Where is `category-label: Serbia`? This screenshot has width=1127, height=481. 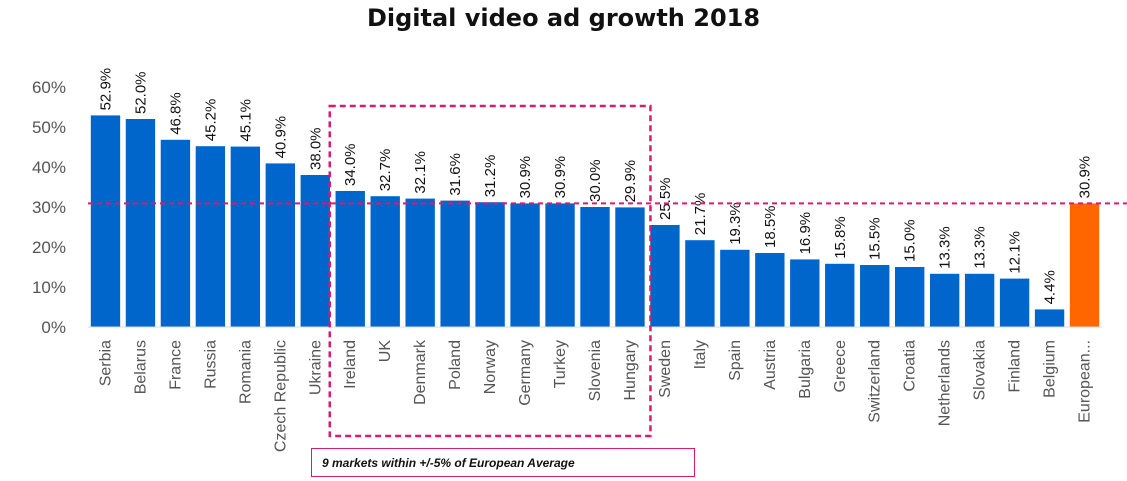 category-label: Serbia is located at coordinates (105, 363).